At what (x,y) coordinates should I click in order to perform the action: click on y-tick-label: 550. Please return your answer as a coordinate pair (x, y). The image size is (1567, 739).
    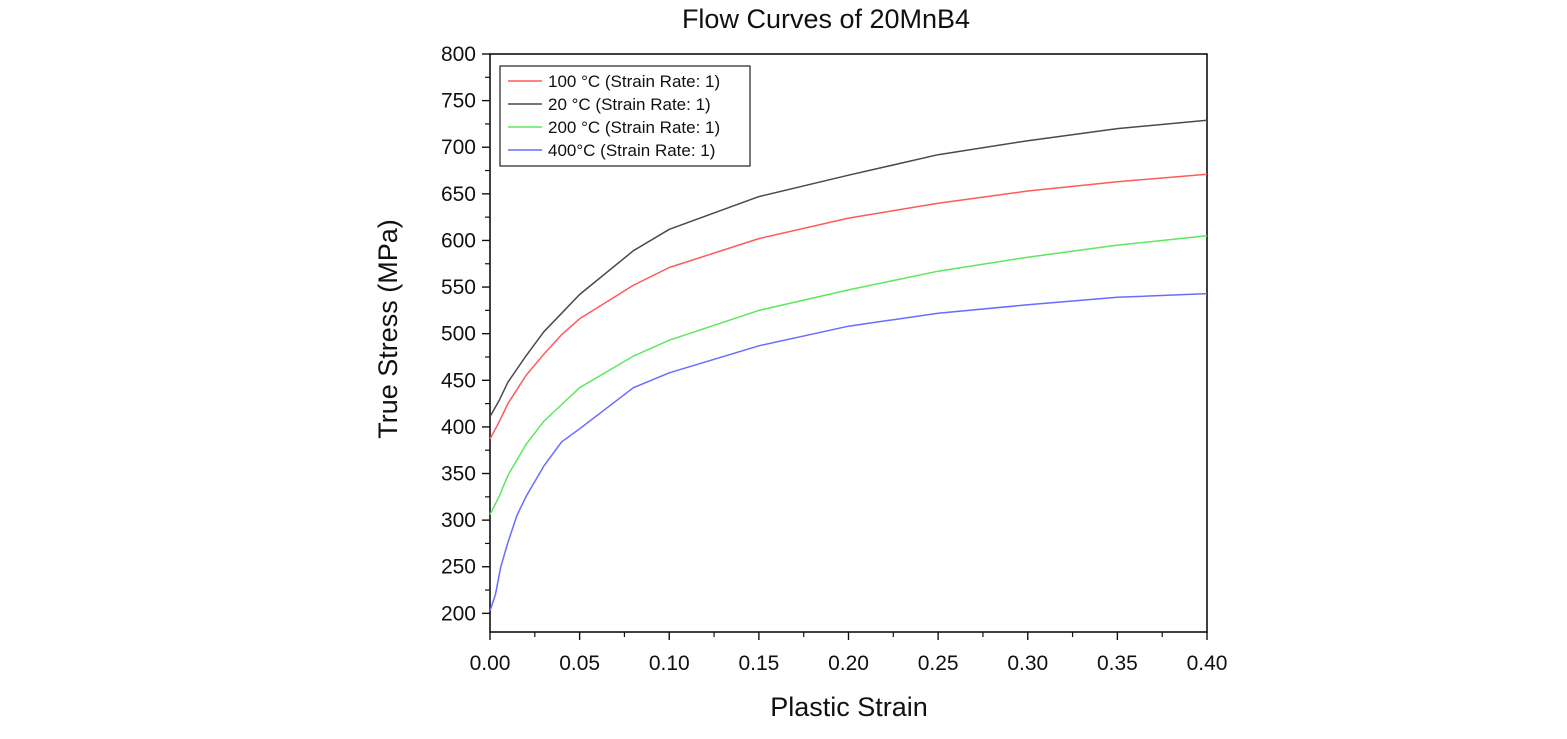
    Looking at the image, I should click on (458, 287).